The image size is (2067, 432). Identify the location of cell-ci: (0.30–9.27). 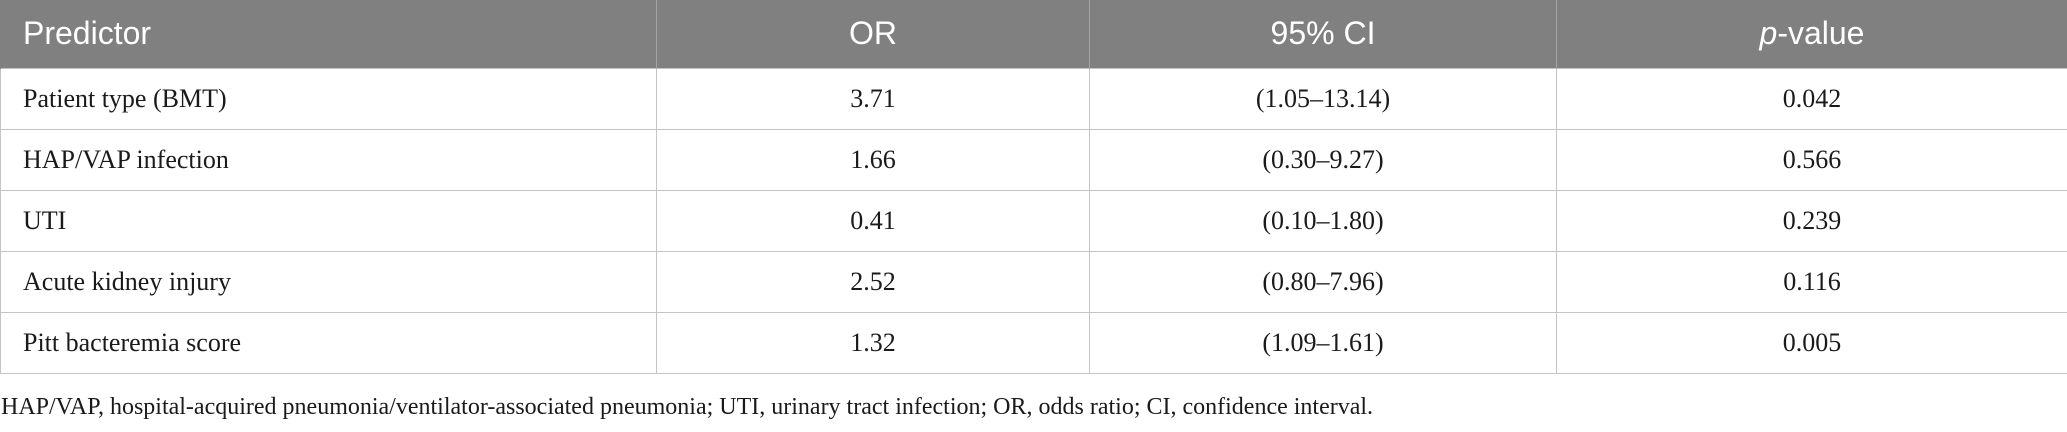
(1323, 159).